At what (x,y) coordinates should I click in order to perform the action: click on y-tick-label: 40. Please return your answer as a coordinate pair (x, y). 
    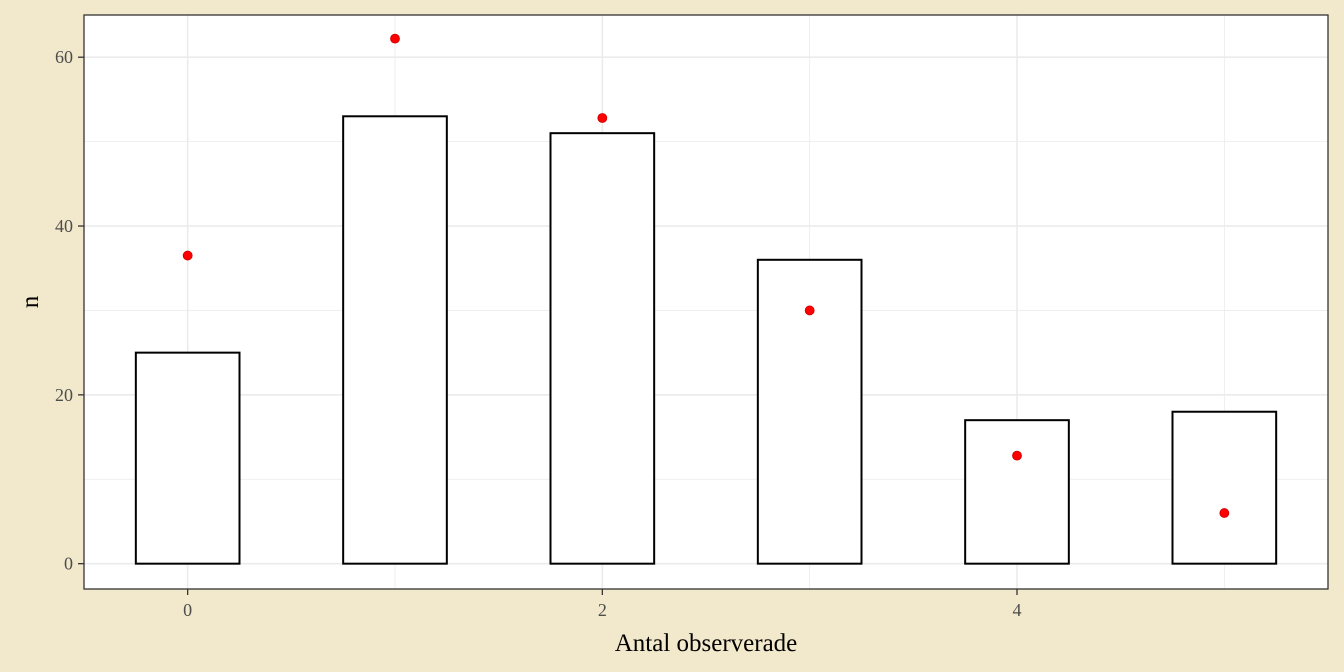
    Looking at the image, I should click on (64, 226).